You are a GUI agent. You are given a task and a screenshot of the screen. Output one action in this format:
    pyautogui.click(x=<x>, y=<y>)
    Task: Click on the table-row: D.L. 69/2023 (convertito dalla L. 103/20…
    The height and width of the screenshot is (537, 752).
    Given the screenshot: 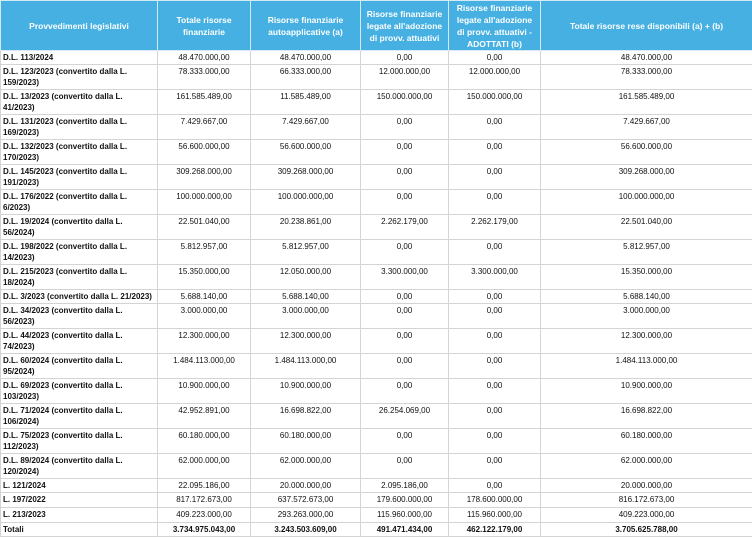 What is the action you would take?
    pyautogui.click(x=376, y=391)
    